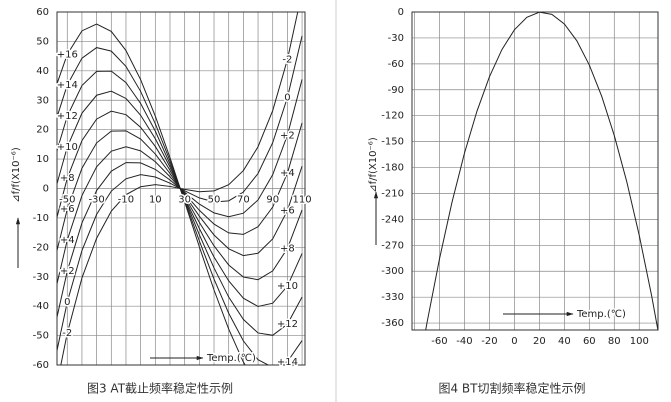  Describe the element at coordinates (539, 341) in the screenshot. I see `x-tick-label: 20` at that location.